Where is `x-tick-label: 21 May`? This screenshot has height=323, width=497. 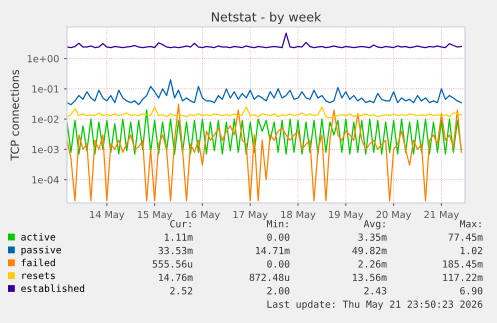 x-tick-label: 21 May is located at coordinates (441, 215).